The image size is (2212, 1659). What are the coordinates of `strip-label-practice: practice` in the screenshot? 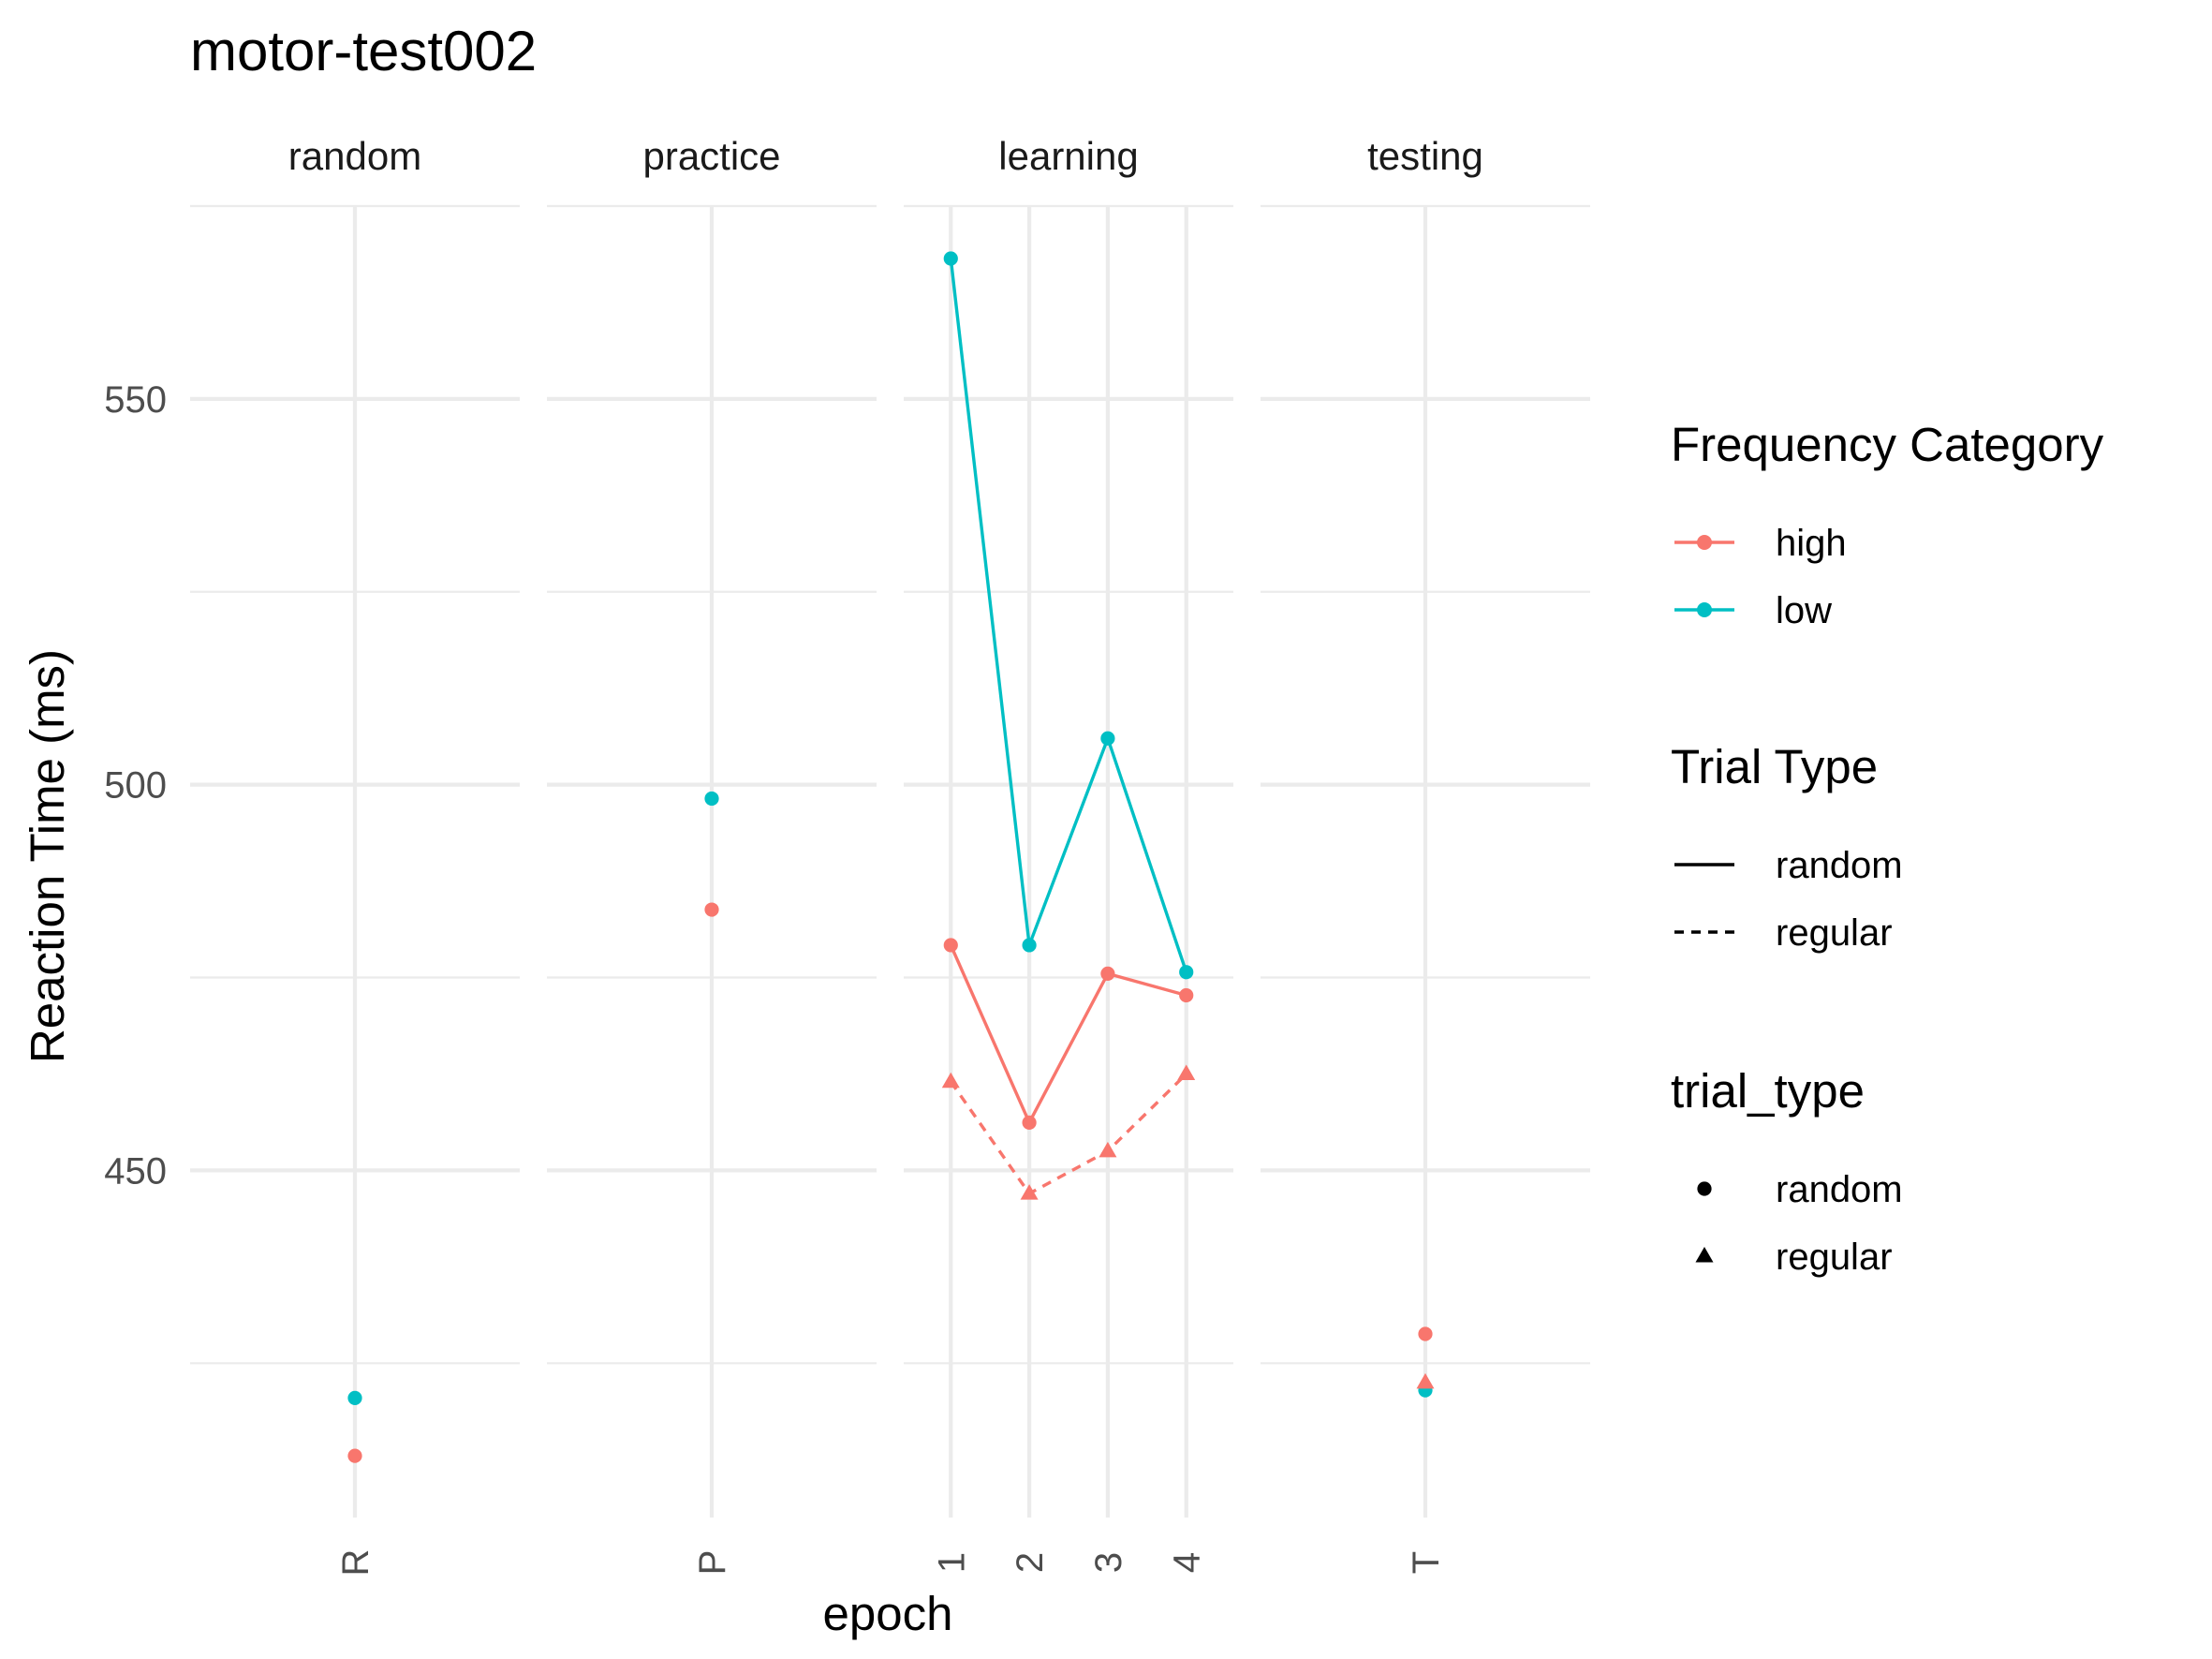 It's located at (711, 156).